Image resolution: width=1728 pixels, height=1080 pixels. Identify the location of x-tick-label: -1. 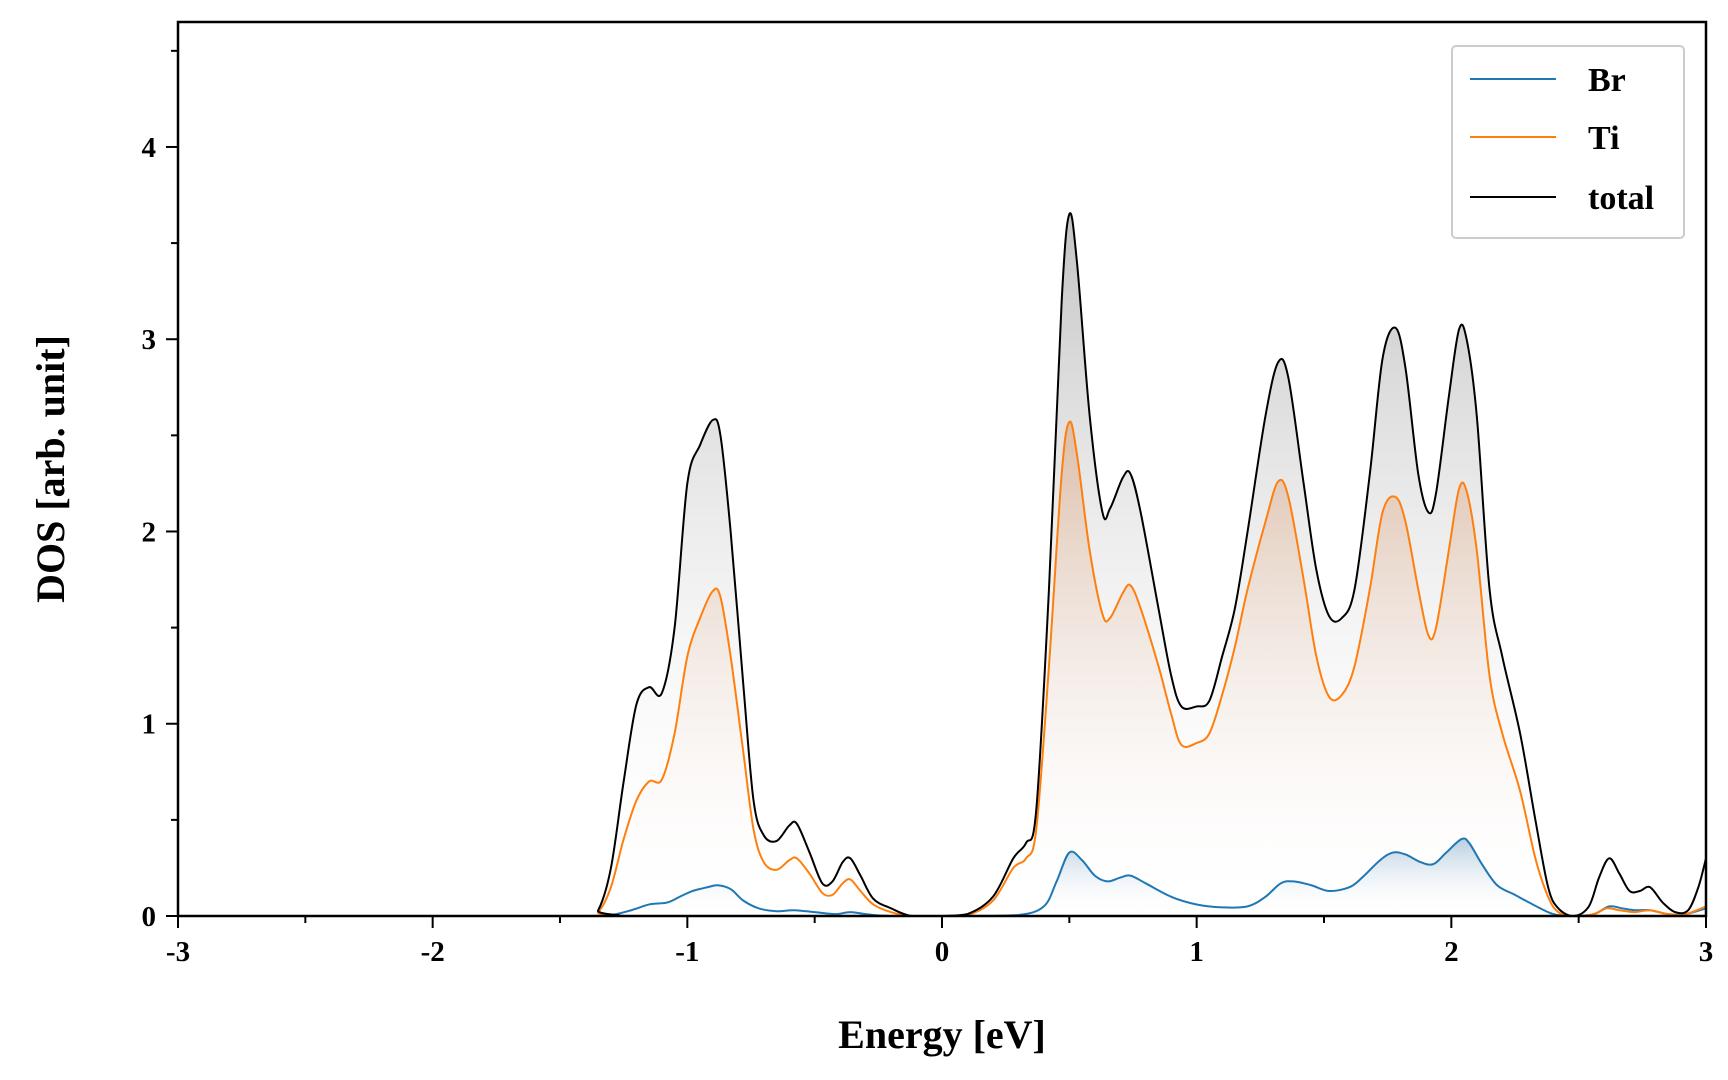
(687, 952).